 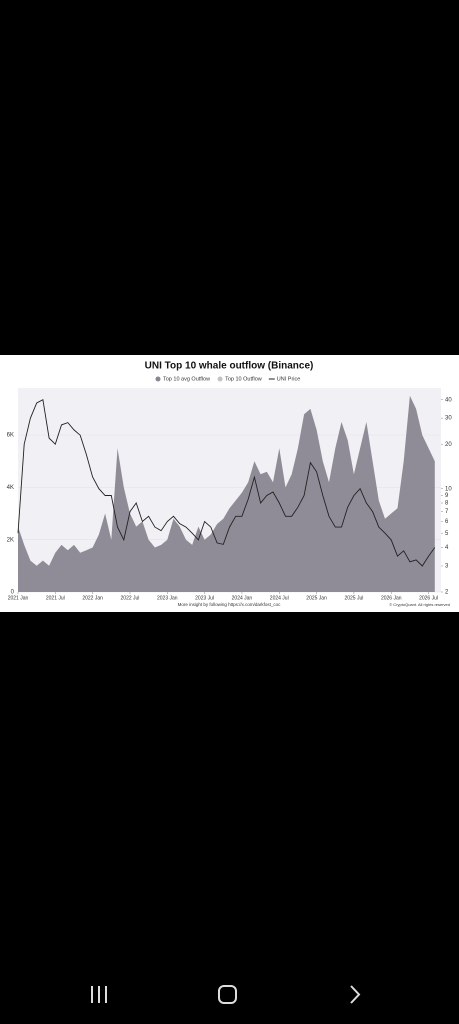 I want to click on y2-tick-label: 2, so click(x=447, y=593).